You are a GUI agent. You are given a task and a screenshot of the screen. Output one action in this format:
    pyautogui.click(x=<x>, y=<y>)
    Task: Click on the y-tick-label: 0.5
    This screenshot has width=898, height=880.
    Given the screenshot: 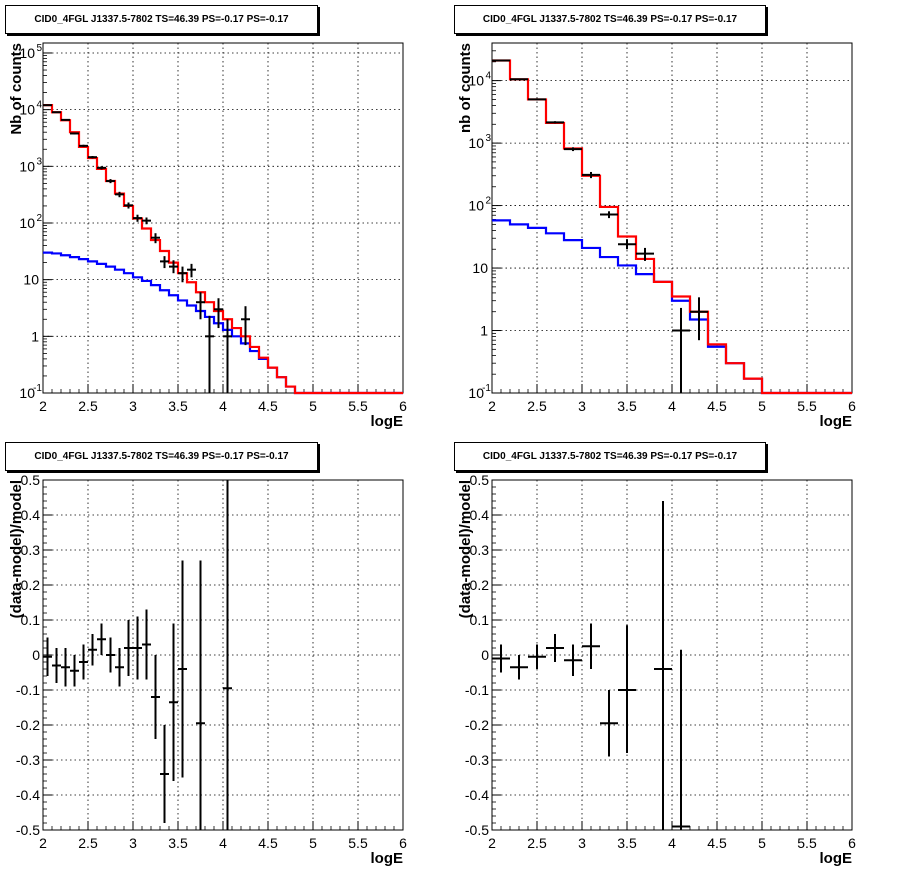 What is the action you would take?
    pyautogui.click(x=31, y=480)
    